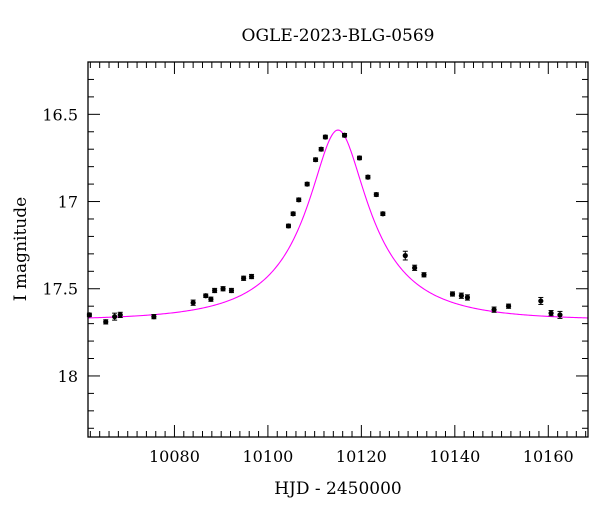  I want to click on y-axis-label: I magnitude, so click(21, 249).